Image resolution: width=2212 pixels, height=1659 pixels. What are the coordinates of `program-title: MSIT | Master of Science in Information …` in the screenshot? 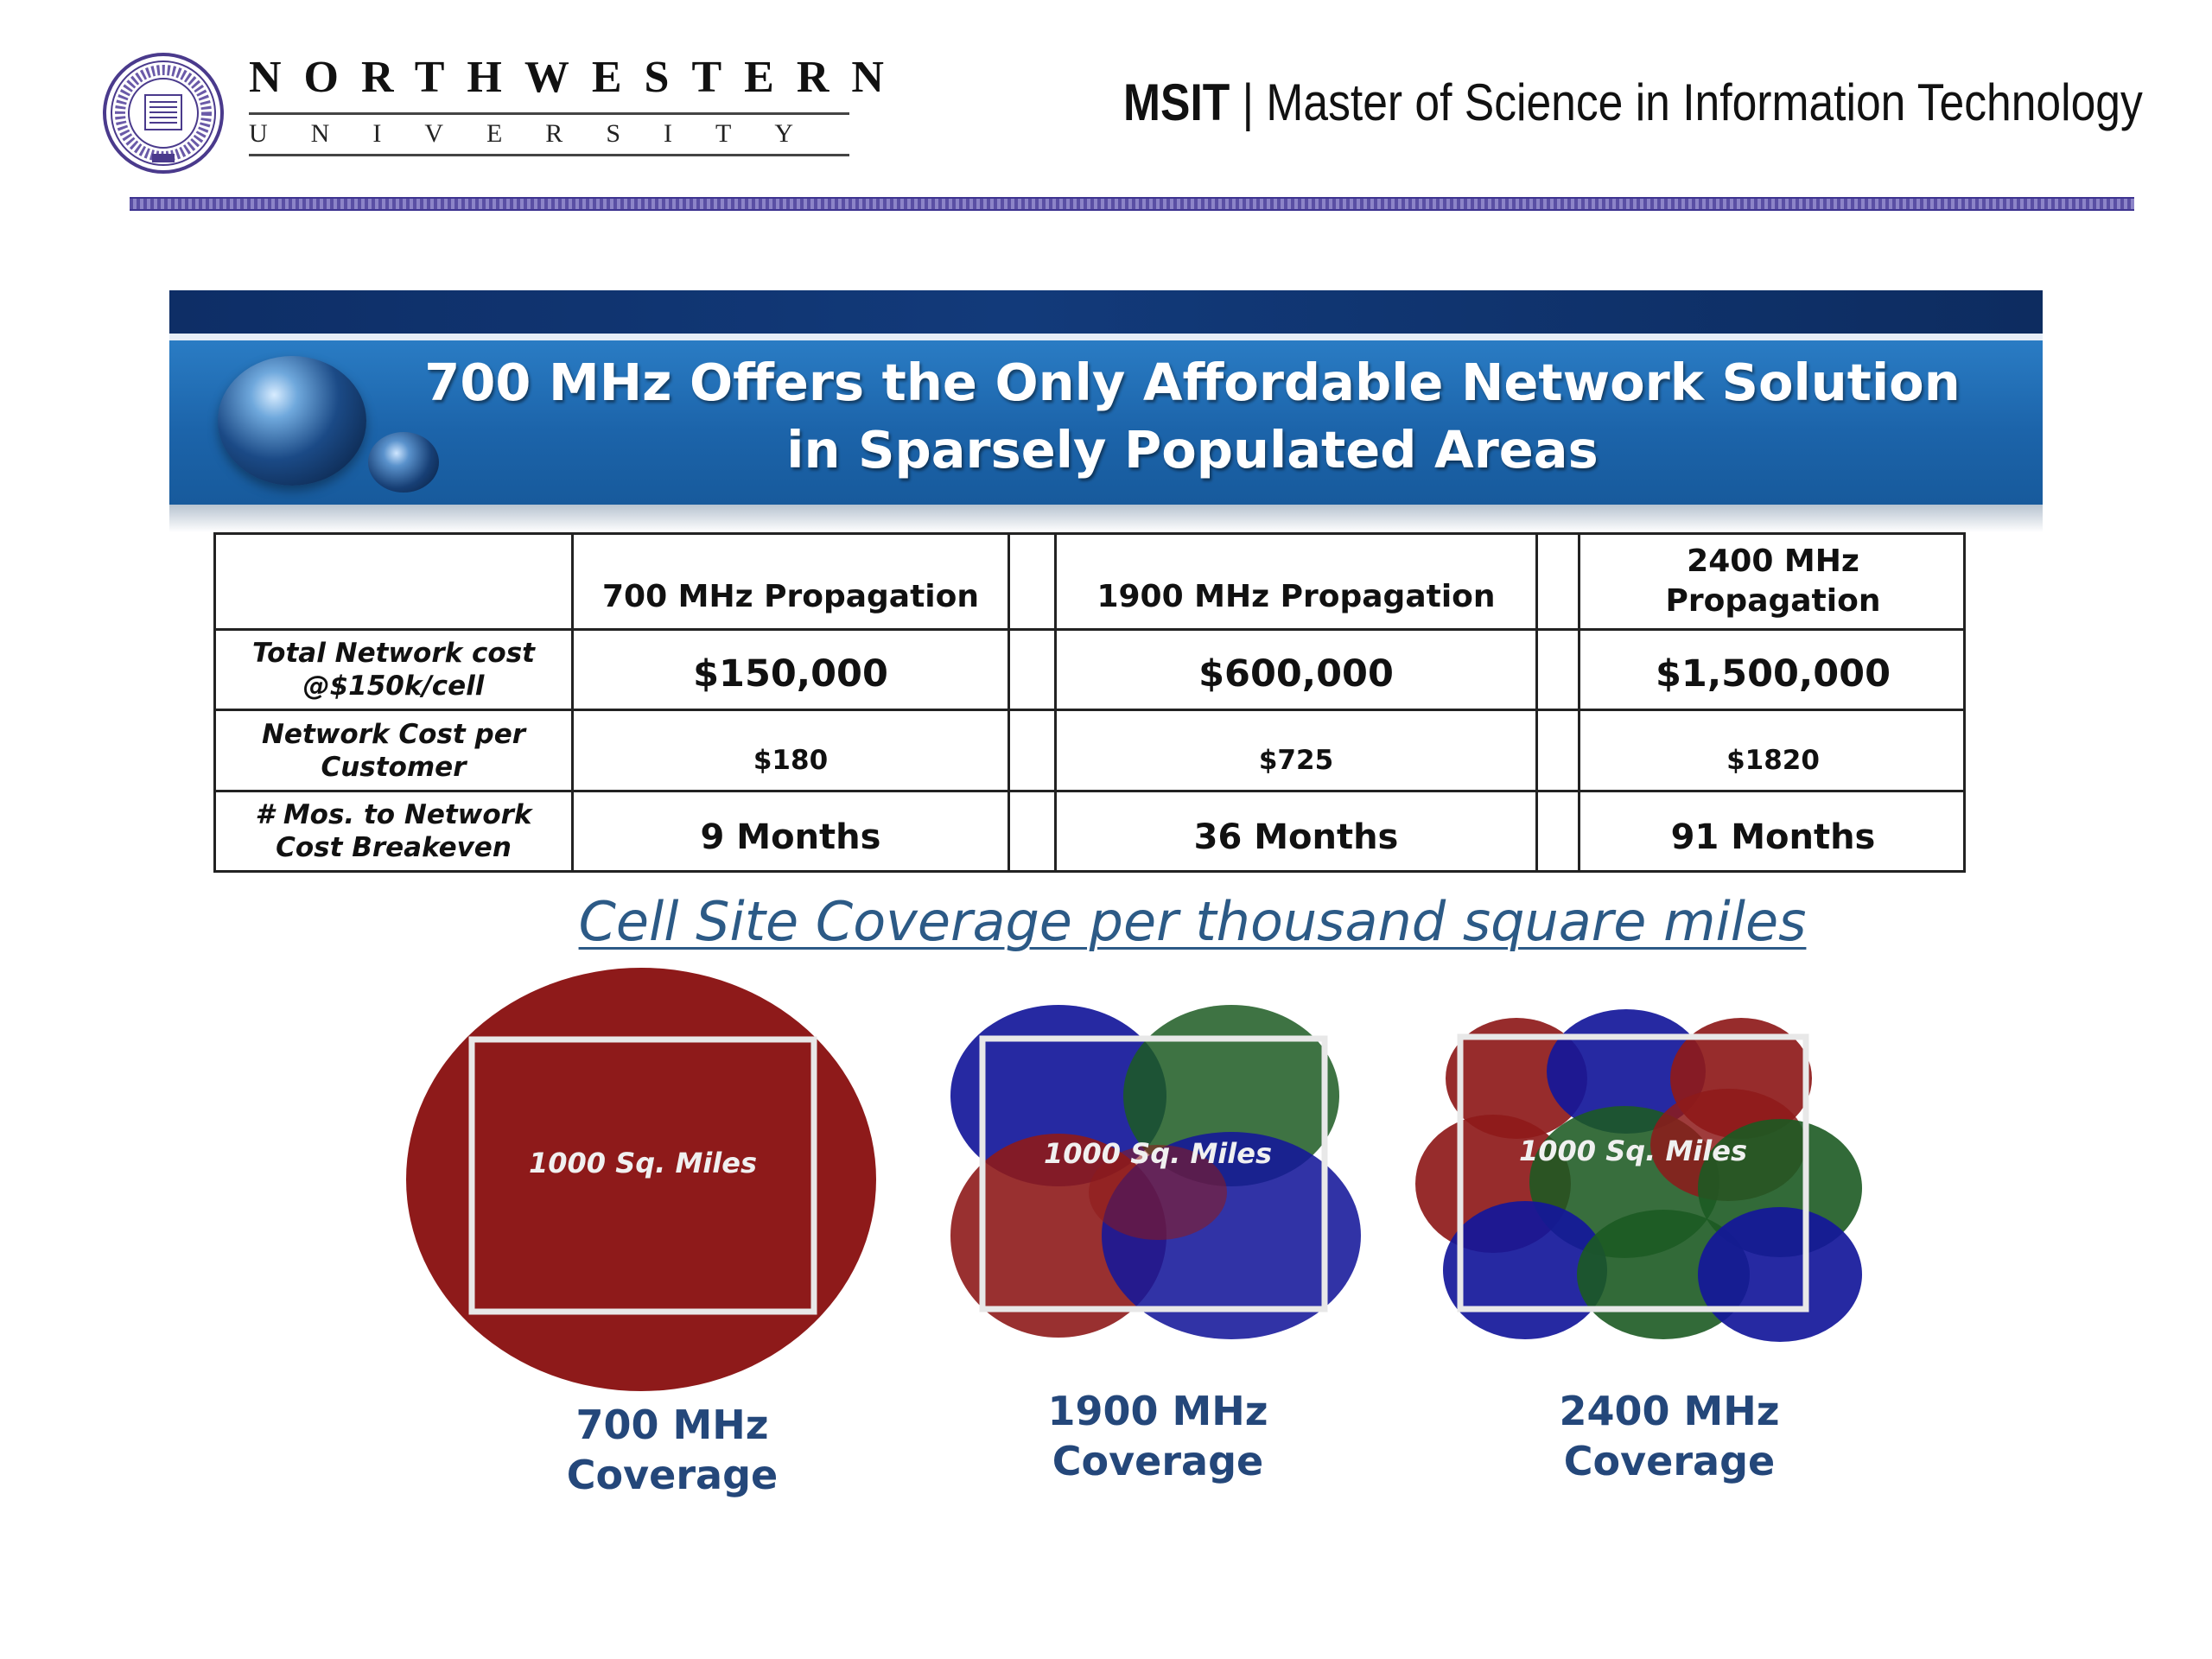 It's located at (1633, 102).